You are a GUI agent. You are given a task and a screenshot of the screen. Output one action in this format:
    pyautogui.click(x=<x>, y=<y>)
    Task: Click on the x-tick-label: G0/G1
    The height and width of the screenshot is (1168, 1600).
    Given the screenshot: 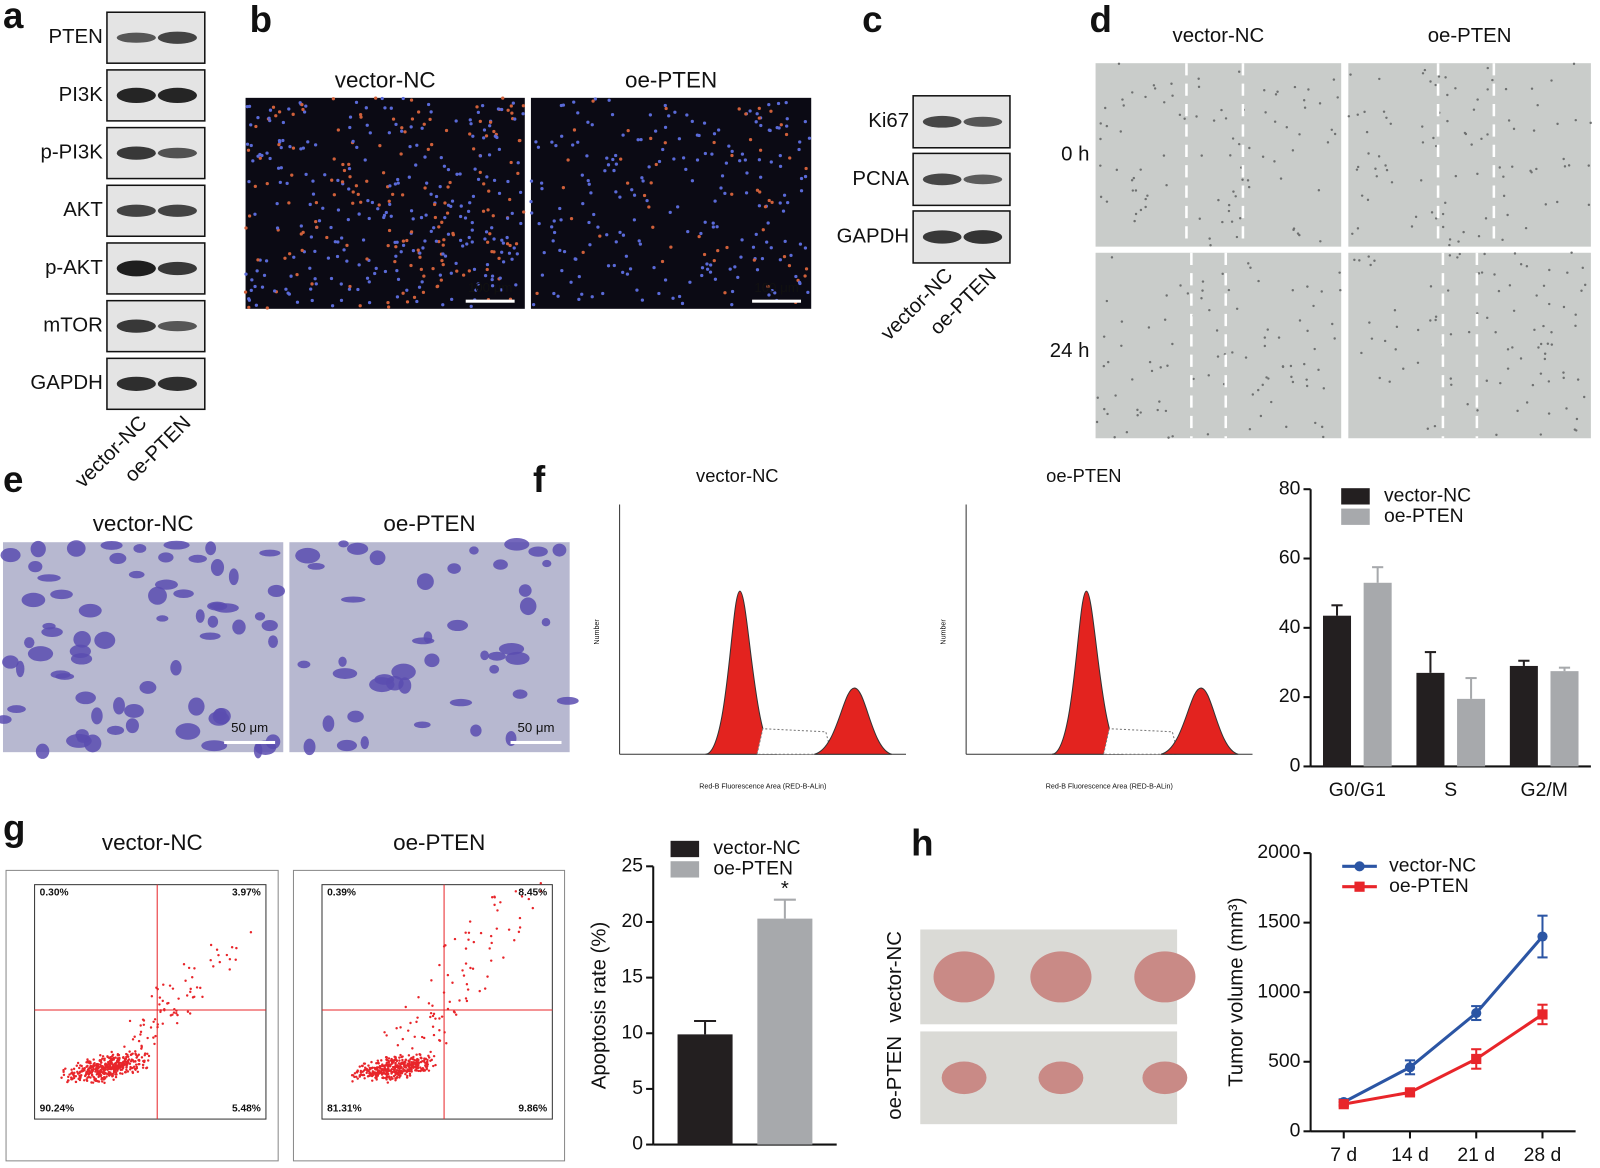 What is the action you would take?
    pyautogui.click(x=1357, y=790)
    